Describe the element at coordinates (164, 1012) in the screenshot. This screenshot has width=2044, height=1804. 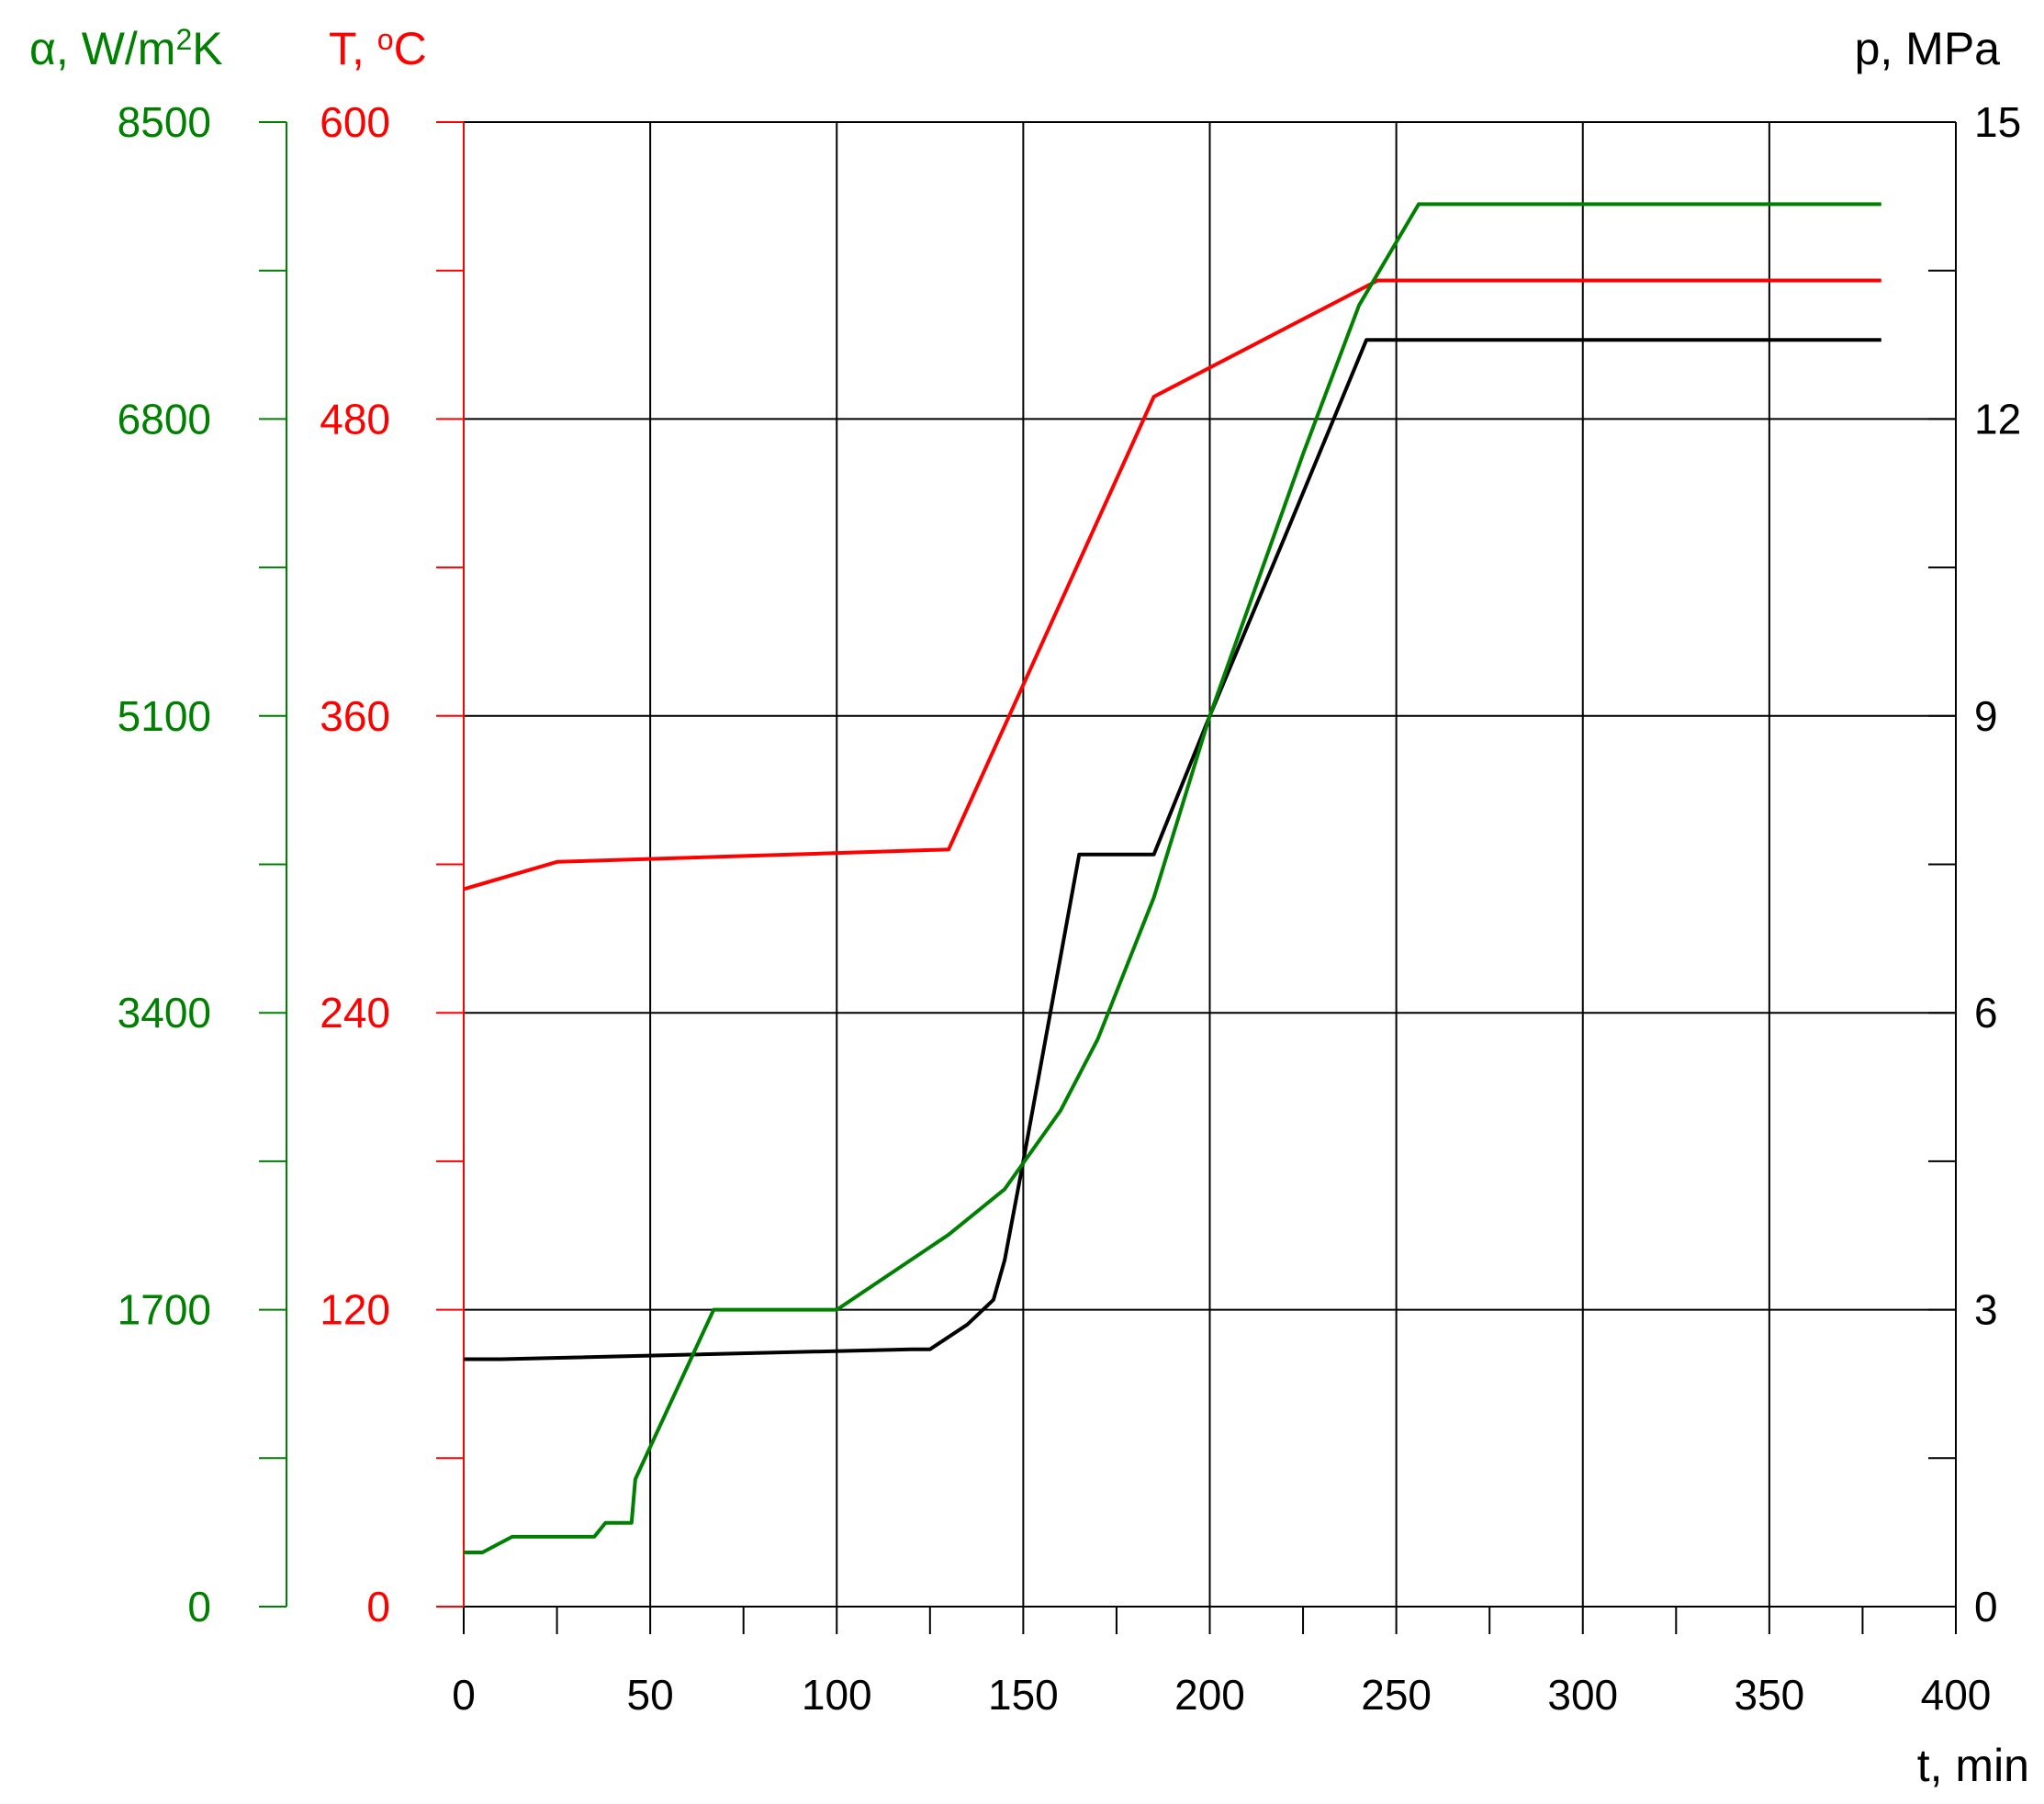
I see `alpha-tick-label: 3400` at that location.